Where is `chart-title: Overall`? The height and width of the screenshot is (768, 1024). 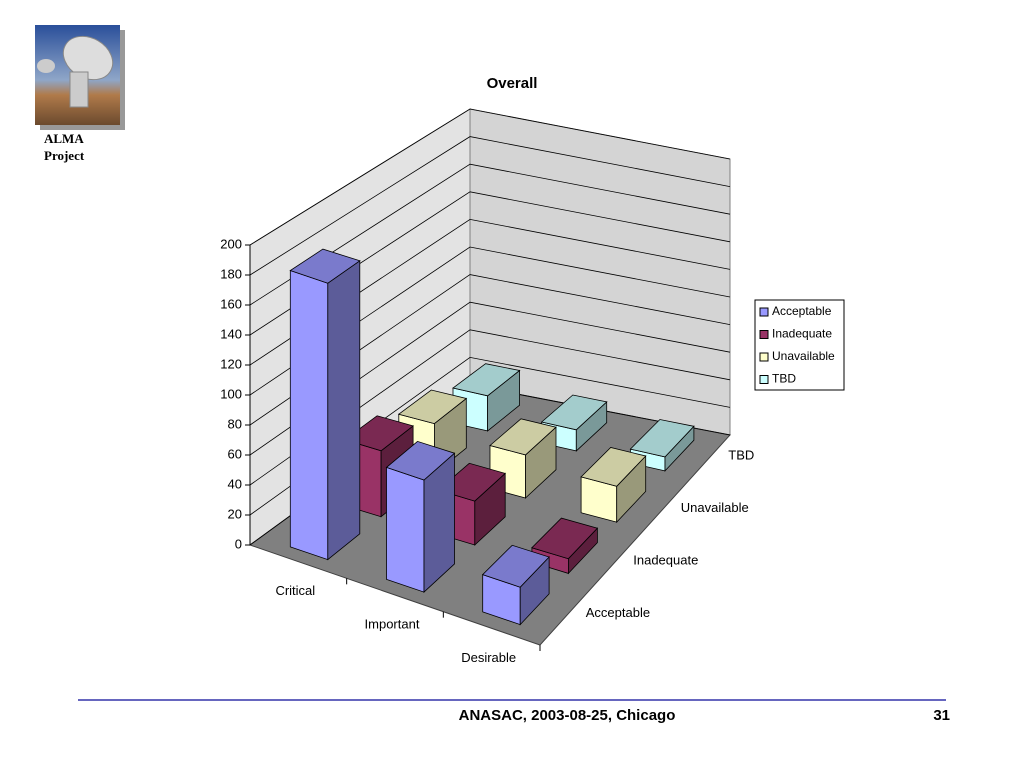
chart-title: Overall is located at coordinates (512, 83).